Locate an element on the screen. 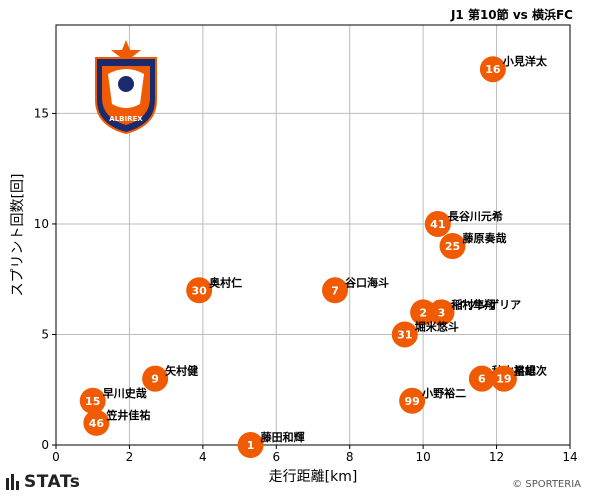 The height and width of the screenshot is (496, 591). player-number: 2 is located at coordinates (423, 312).